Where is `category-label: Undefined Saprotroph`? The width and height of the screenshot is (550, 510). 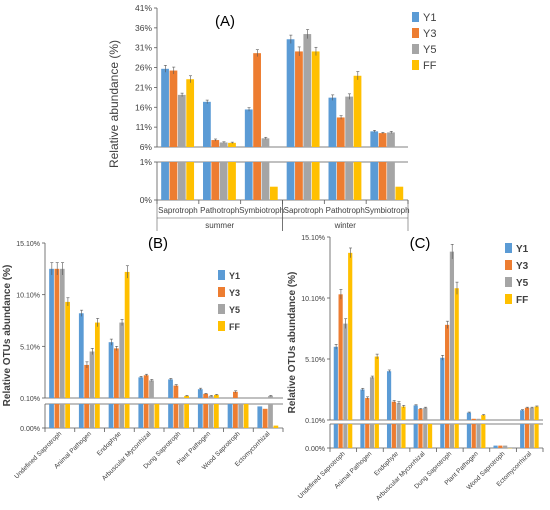
category-label: Undefined Saprotroph is located at coordinates (38, 455).